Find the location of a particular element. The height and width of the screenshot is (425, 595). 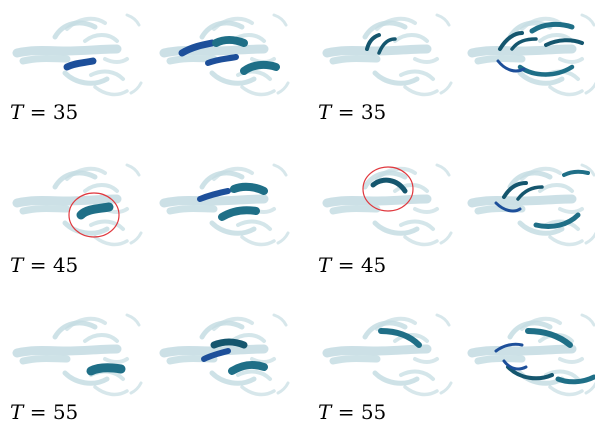

panel-r1-c2 is located at coordinates (222, 55).